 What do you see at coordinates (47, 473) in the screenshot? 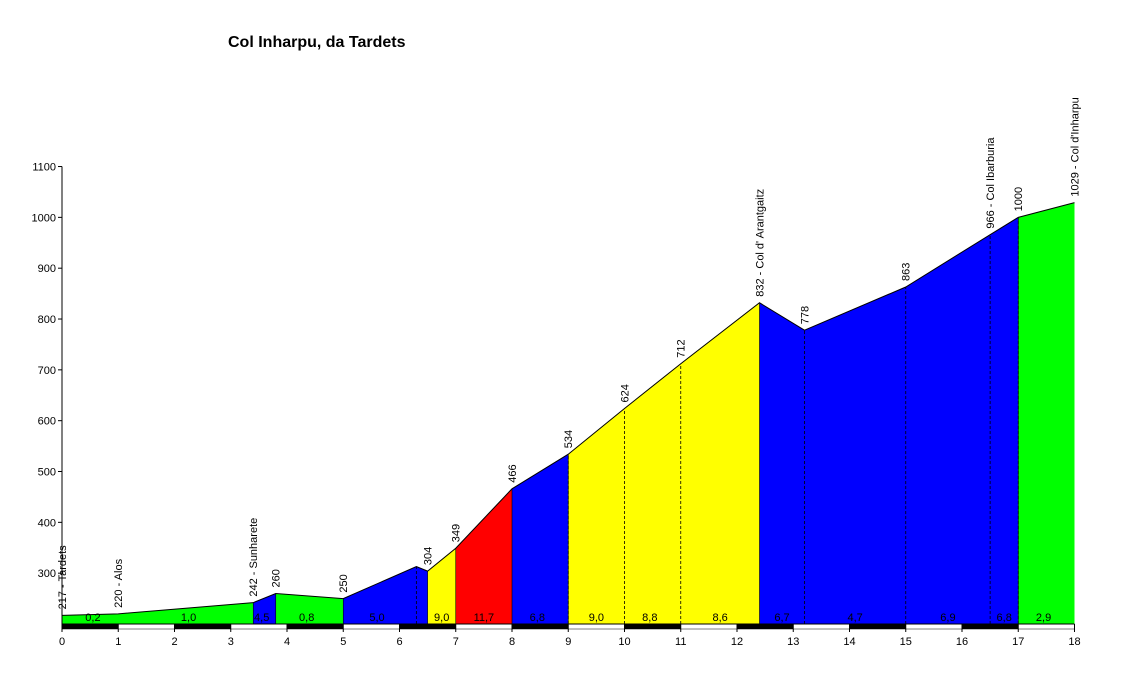
I see `y-tick-label-500: 500` at bounding box center [47, 473].